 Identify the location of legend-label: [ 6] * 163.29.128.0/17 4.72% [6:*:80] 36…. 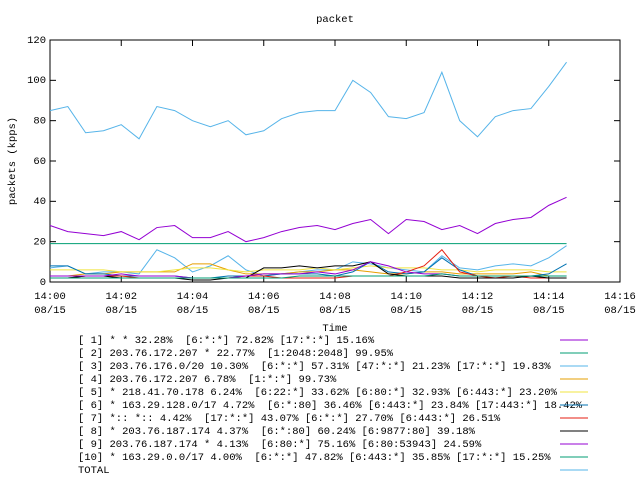
(330, 406).